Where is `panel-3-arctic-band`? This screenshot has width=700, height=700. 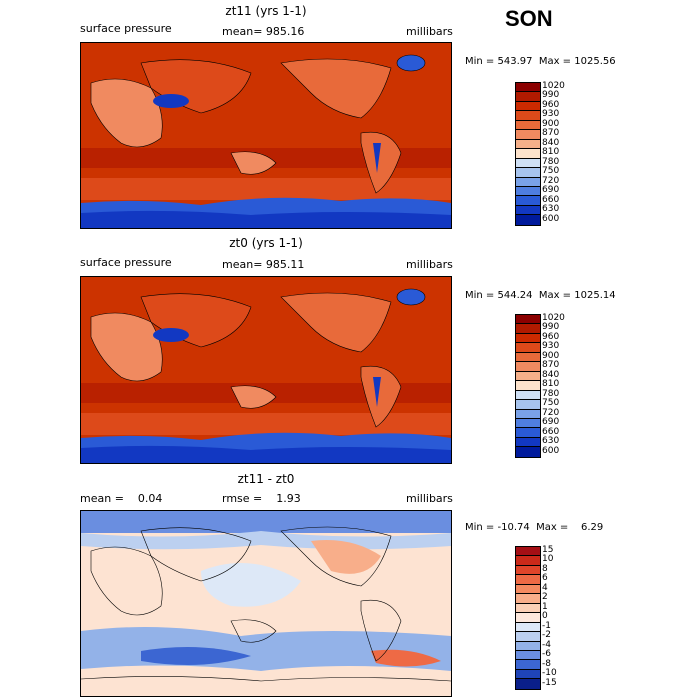
panel-3-arctic-band is located at coordinates (266, 522).